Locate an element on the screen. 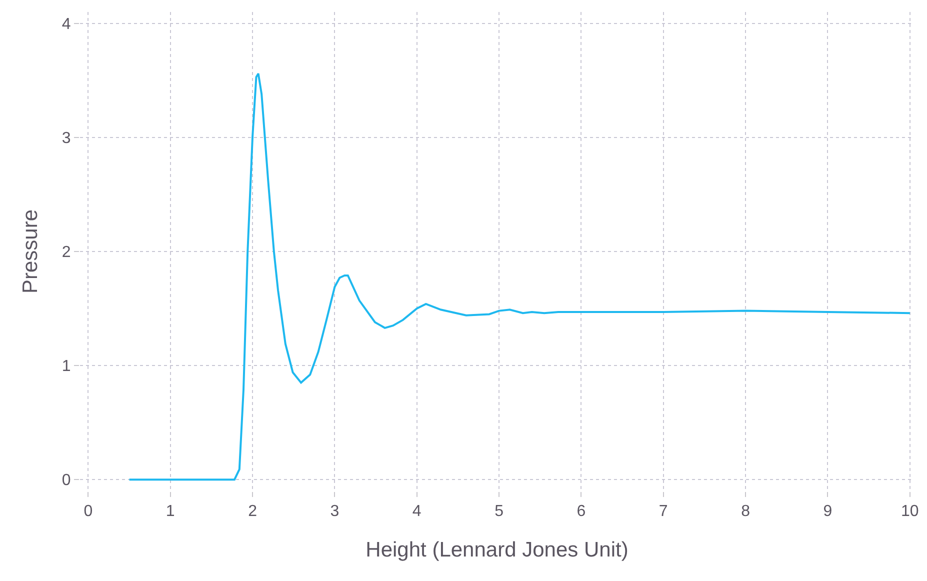 The image size is (927, 581). y-tick-label: 0 is located at coordinates (66, 481).